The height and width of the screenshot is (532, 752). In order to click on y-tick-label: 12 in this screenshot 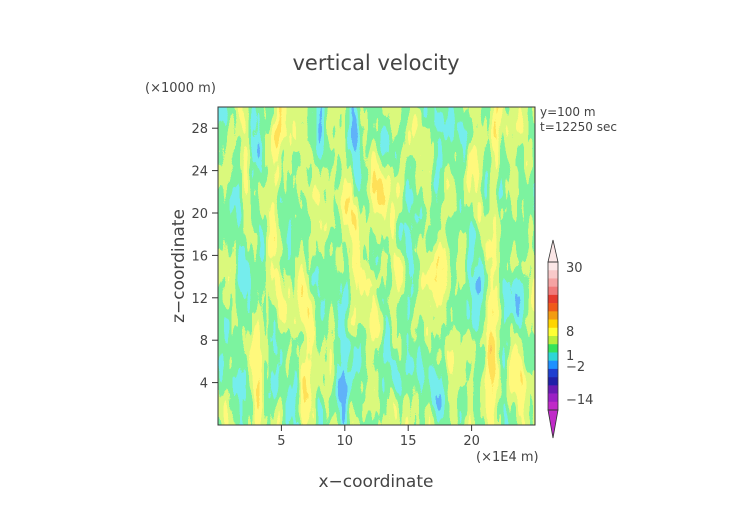, I will do `click(199, 299)`.